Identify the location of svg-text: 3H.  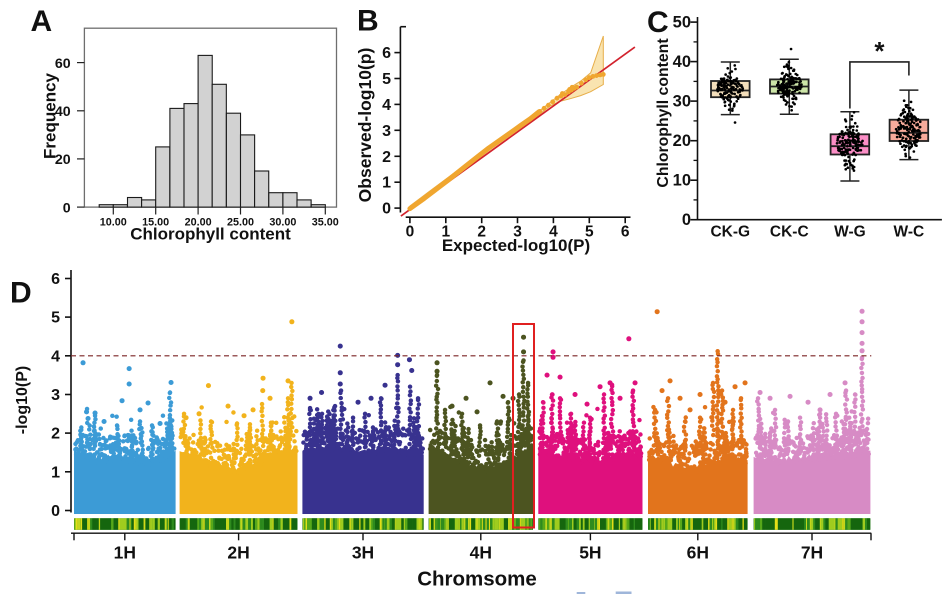
(363, 553).